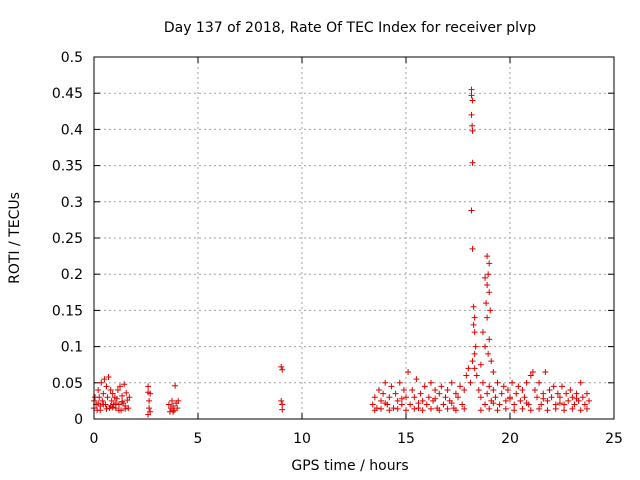  Describe the element at coordinates (198, 439) in the screenshot. I see `x-tick-label: 5` at that location.